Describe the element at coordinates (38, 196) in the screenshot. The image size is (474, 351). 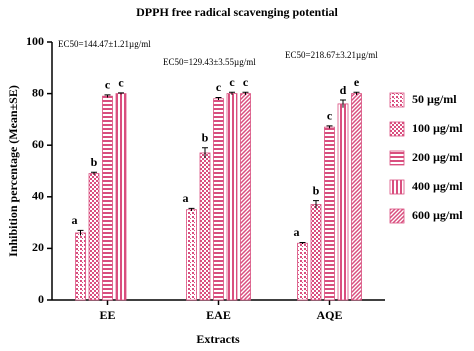
I see `y-tick-label: 40` at that location.